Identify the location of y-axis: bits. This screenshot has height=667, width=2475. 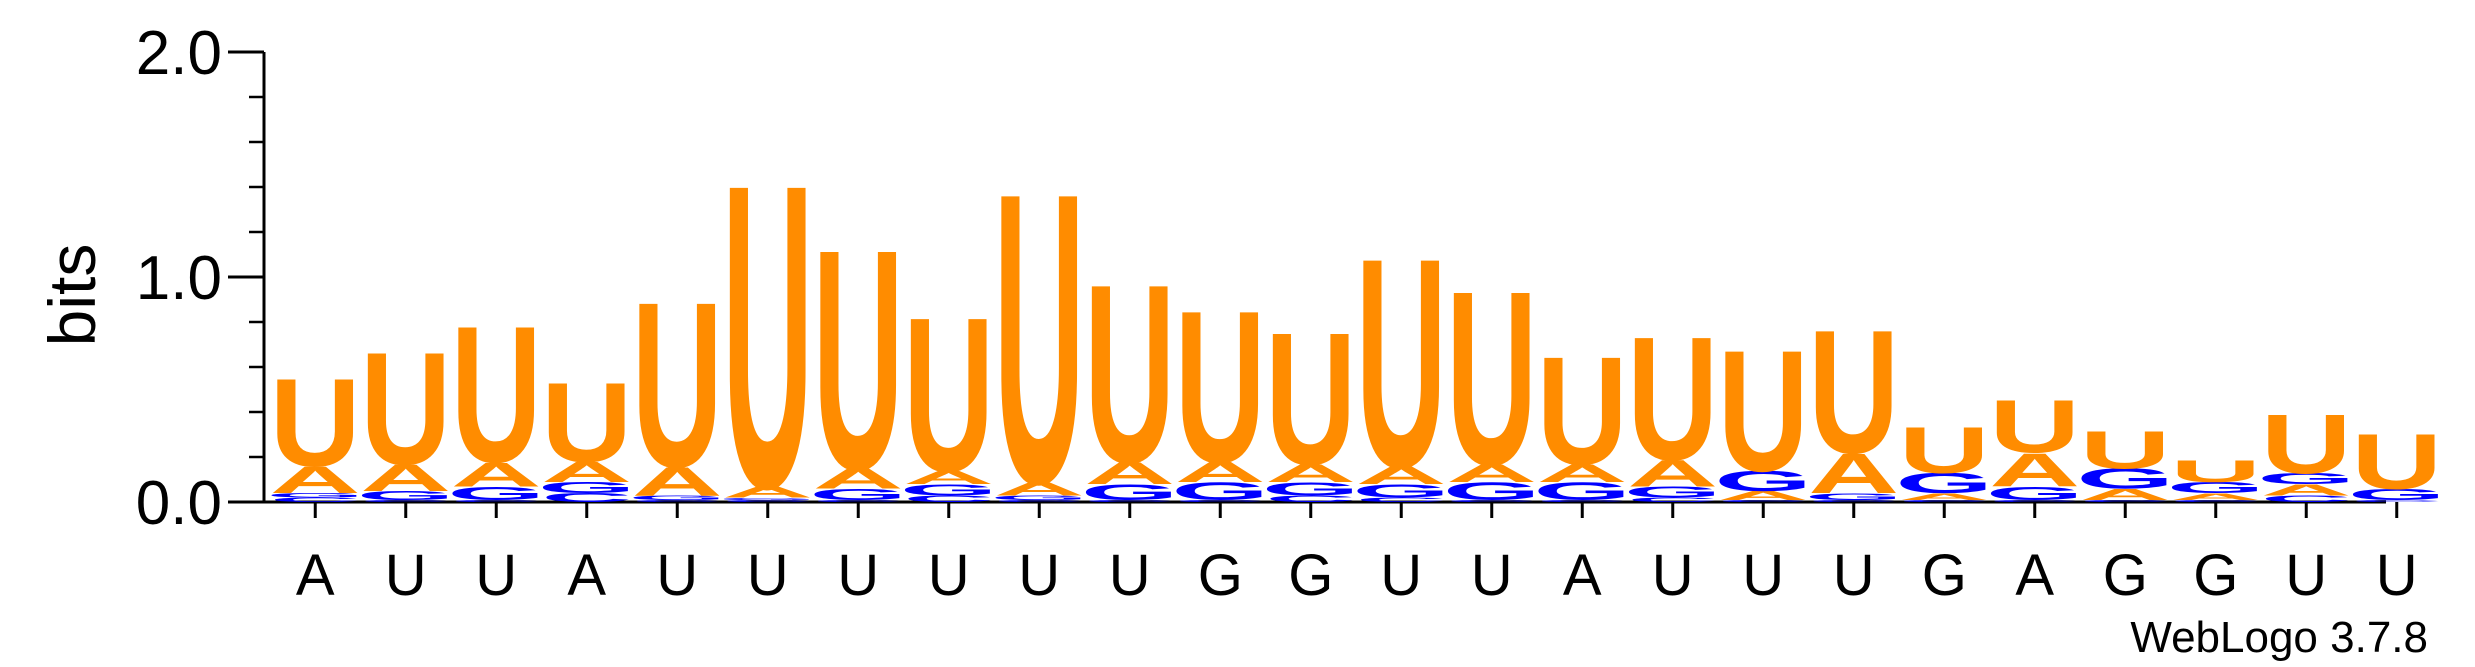
(72, 295).